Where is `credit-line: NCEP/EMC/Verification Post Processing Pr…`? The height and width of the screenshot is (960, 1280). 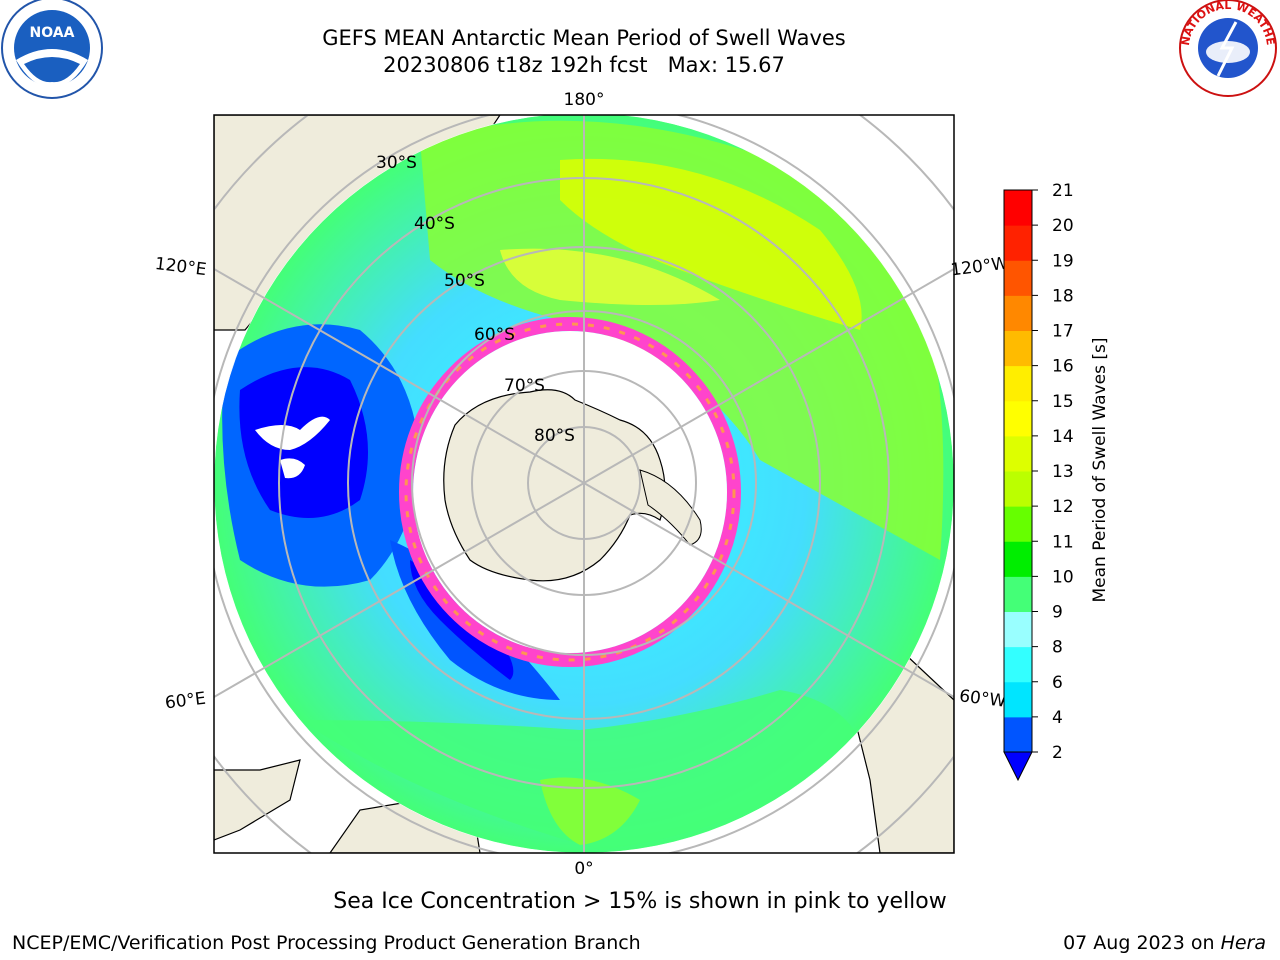 credit-line: NCEP/EMC/Verification Post Processing Pr… is located at coordinates (326, 943).